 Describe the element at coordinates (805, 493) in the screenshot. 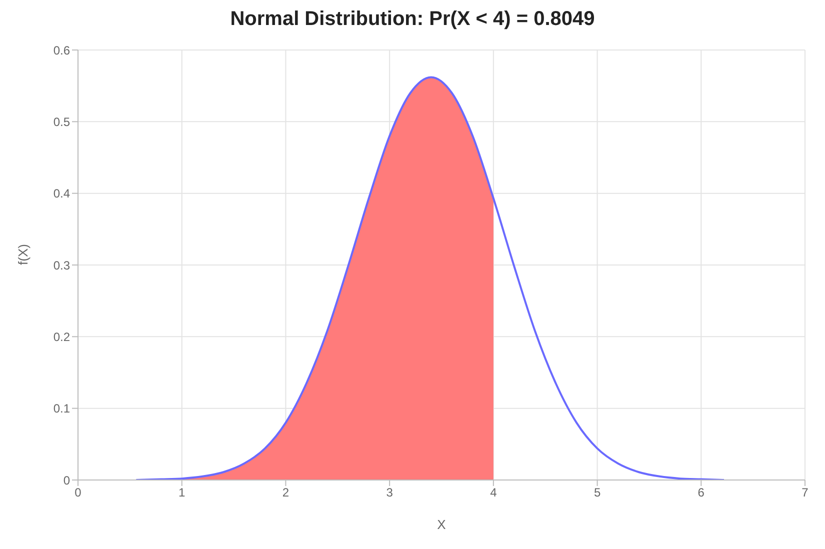

I see `x-tick-label: 7` at that location.